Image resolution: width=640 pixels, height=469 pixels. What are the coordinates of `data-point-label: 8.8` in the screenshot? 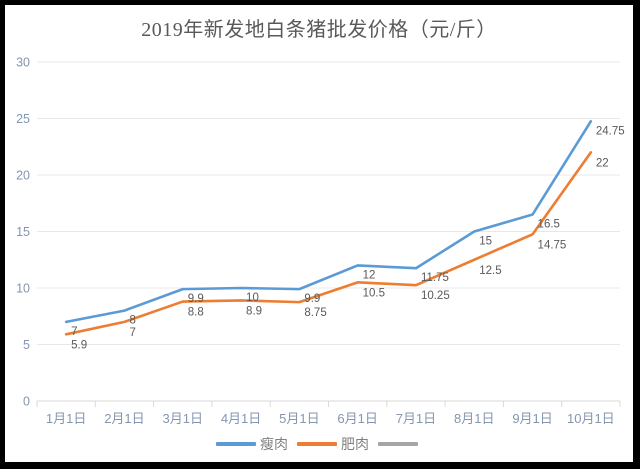 It's located at (196, 313).